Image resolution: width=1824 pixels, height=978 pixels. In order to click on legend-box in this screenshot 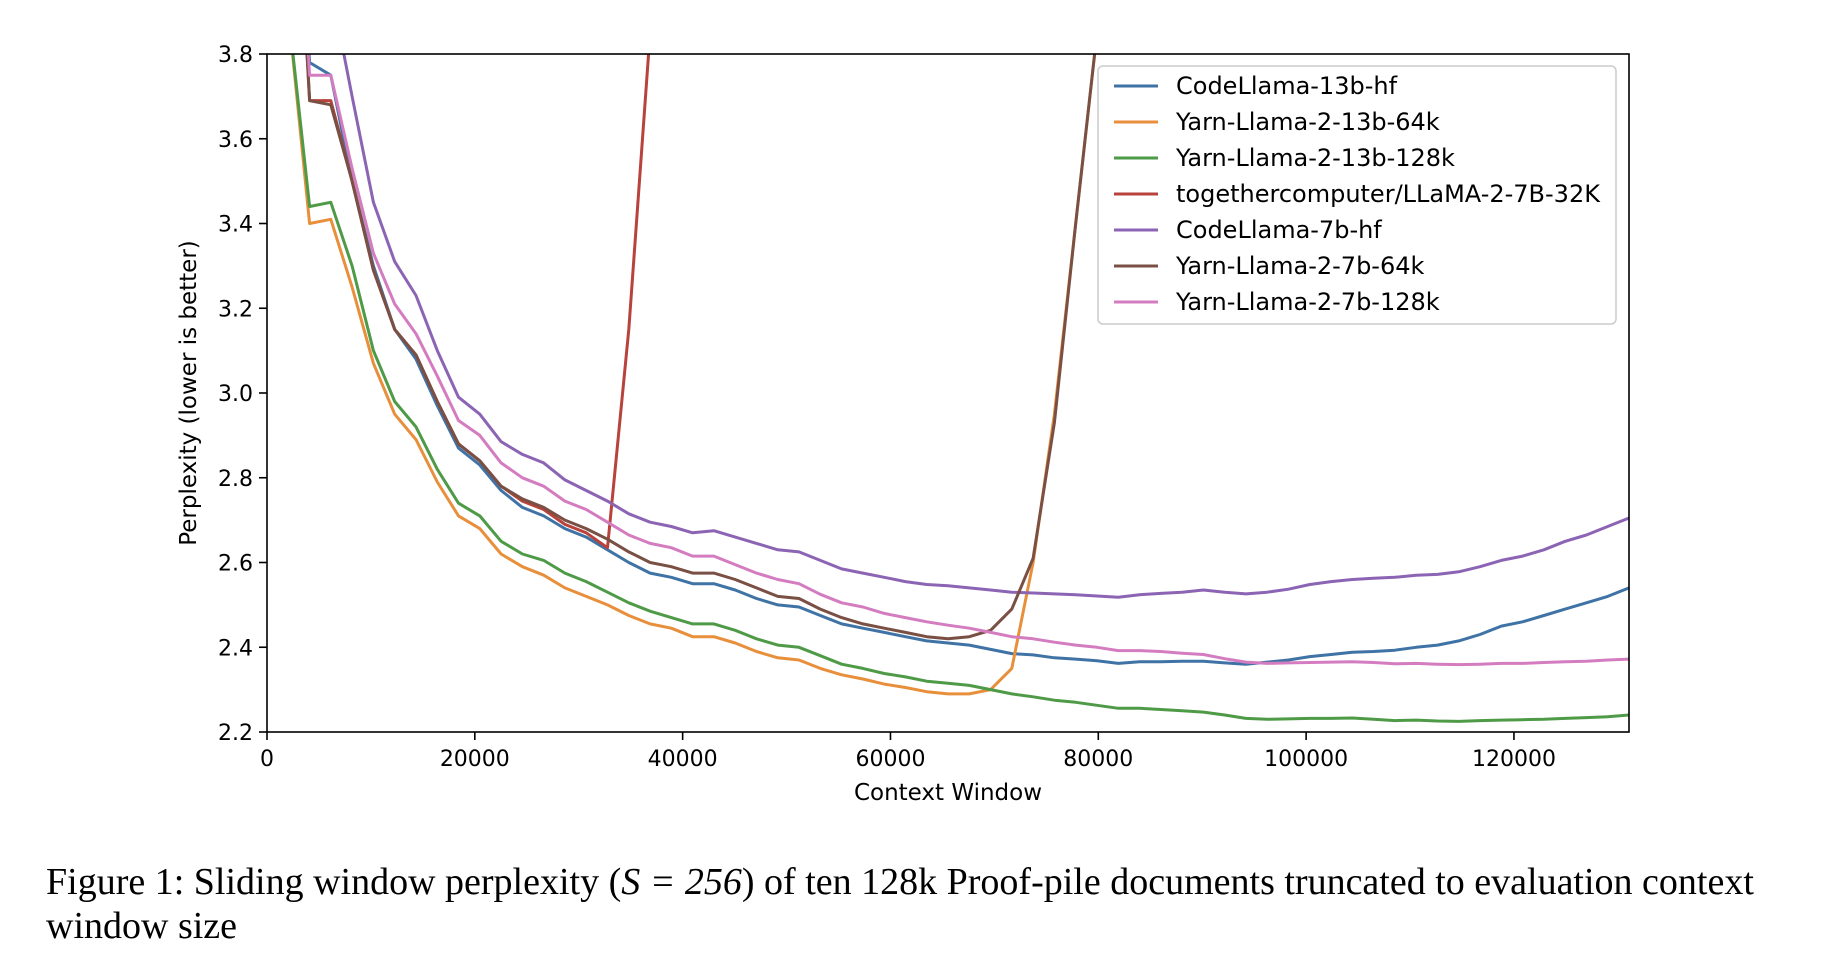, I will do `click(1357, 195)`.